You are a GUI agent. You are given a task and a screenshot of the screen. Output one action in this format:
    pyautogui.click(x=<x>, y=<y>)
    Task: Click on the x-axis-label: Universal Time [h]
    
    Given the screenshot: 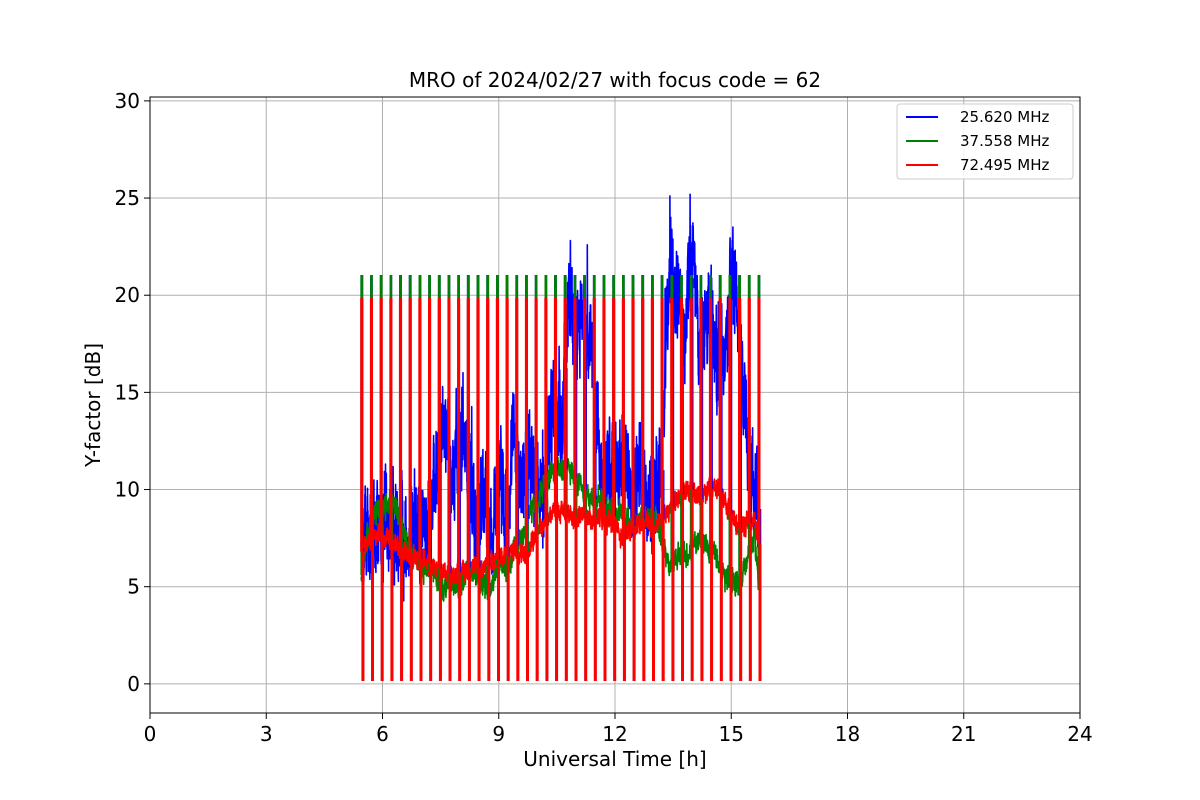 What is the action you would take?
    pyautogui.click(x=614, y=759)
    